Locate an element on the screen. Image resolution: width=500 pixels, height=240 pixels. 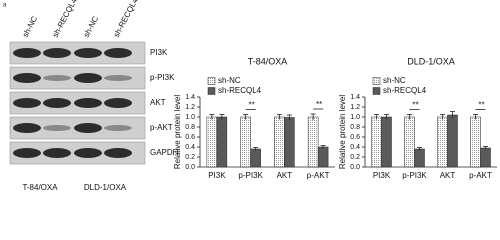
chart-title: DLD-1/OXA is located at coordinates (431, 61).